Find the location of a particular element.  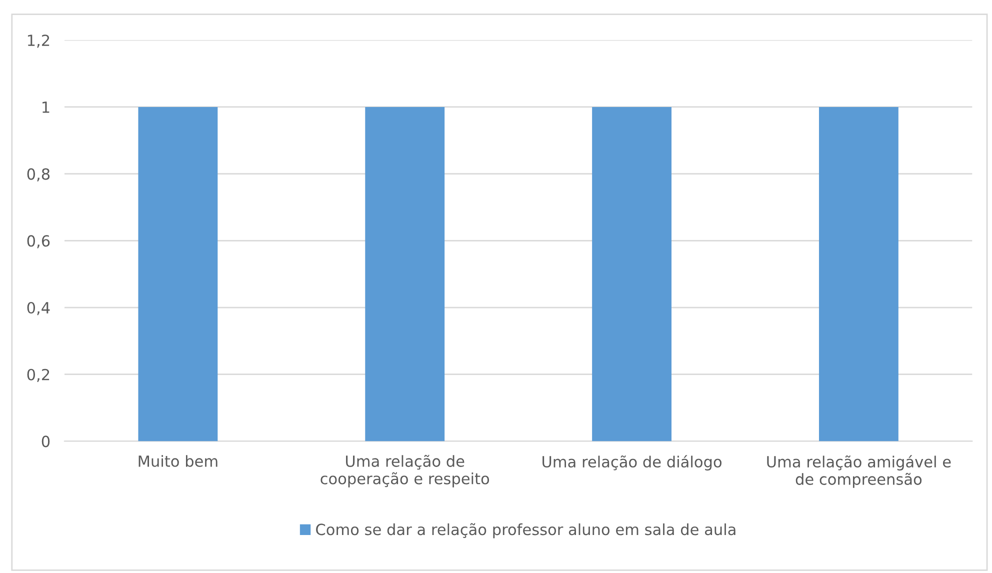

y-tick-label: 1 is located at coordinates (46, 107).